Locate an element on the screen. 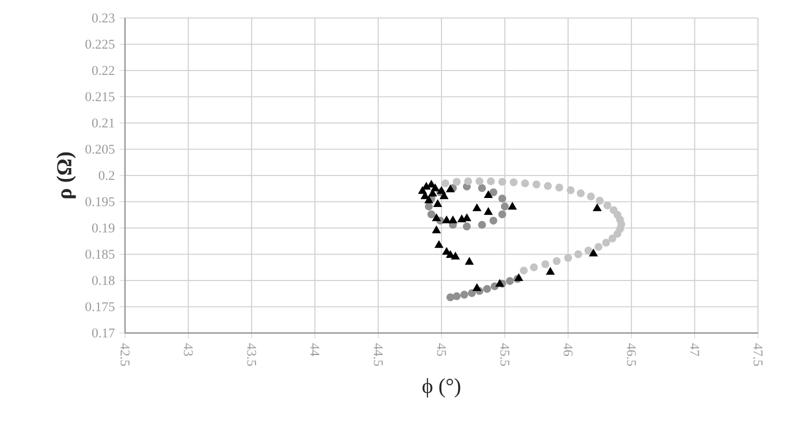 The height and width of the screenshot is (445, 800). y-tick-label: 0.22 is located at coordinates (103, 71).